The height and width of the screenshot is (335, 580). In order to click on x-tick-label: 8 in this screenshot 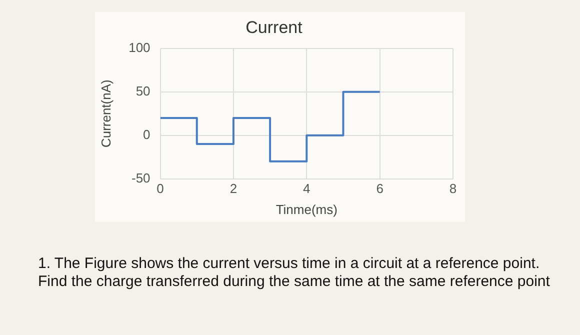, I will do `click(453, 188)`.